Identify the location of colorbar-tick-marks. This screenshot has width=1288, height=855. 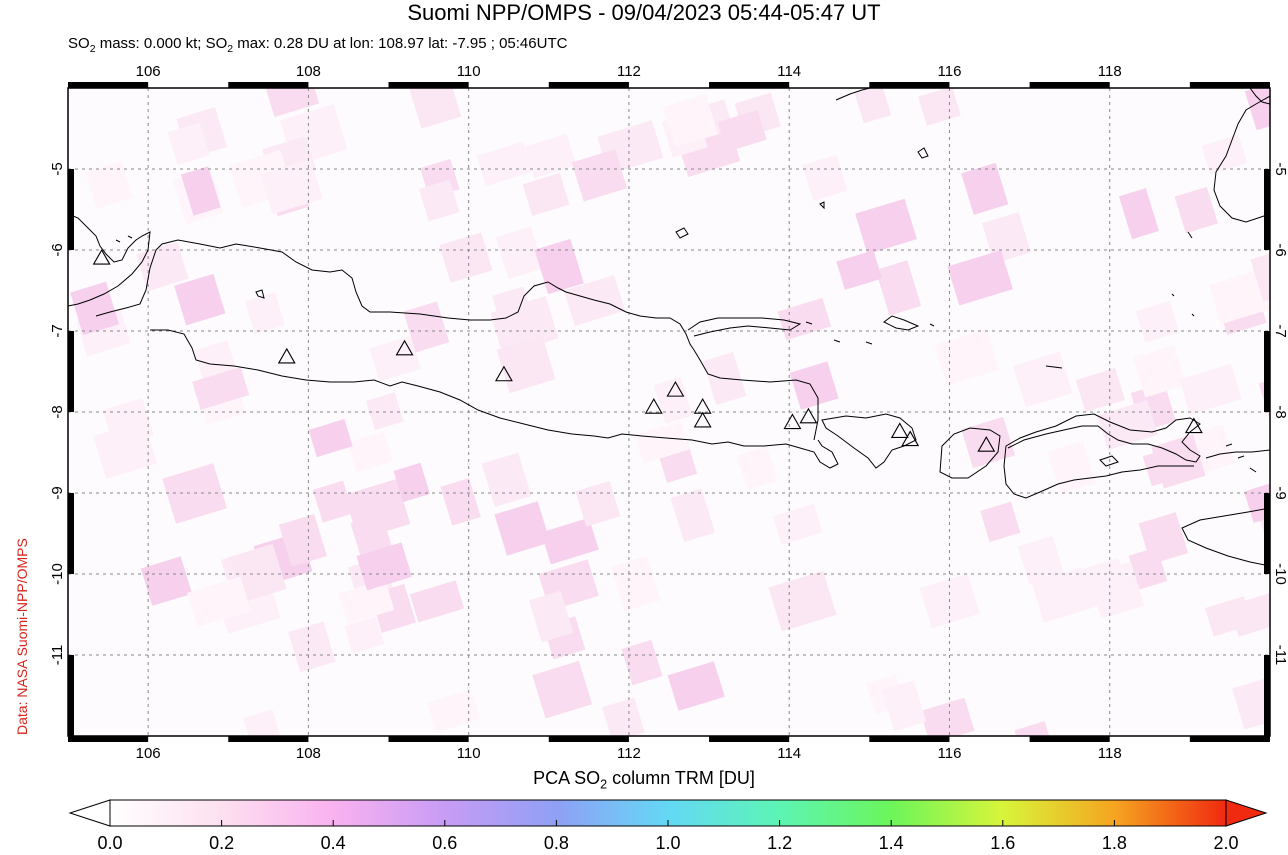
(668, 823).